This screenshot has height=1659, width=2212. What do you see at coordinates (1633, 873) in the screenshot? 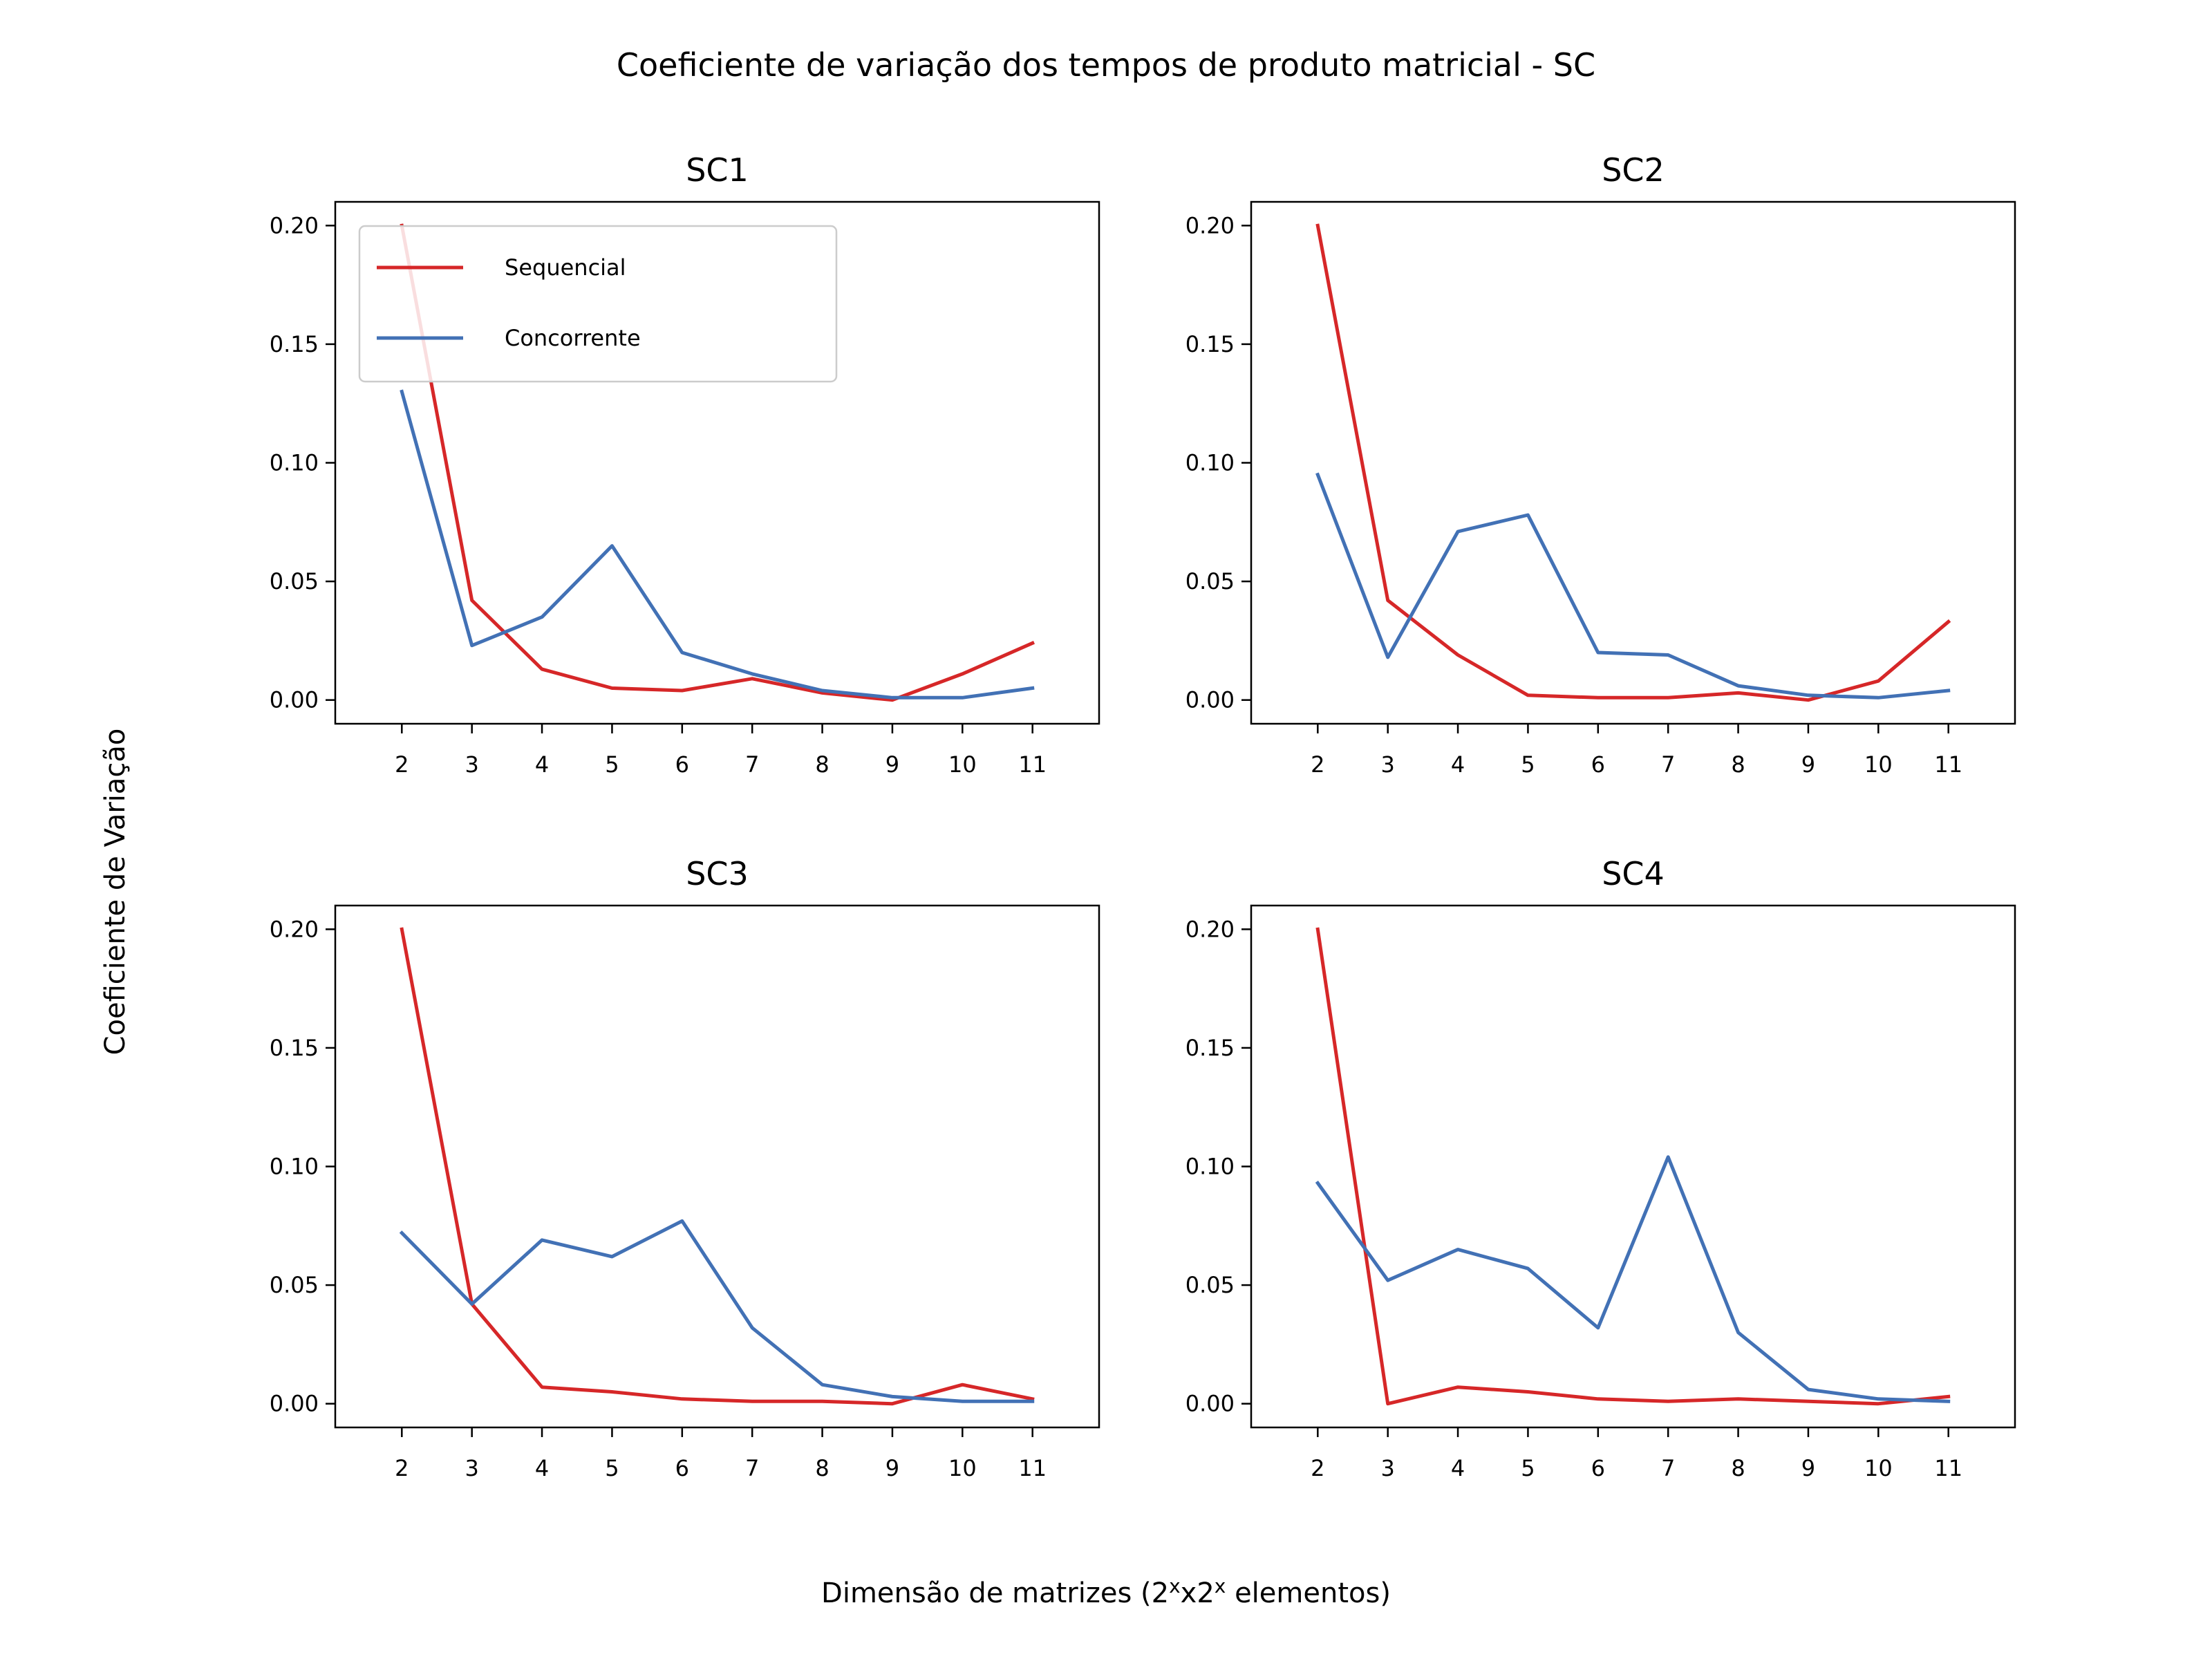
I see `subplot-title: SC4` at bounding box center [1633, 873].